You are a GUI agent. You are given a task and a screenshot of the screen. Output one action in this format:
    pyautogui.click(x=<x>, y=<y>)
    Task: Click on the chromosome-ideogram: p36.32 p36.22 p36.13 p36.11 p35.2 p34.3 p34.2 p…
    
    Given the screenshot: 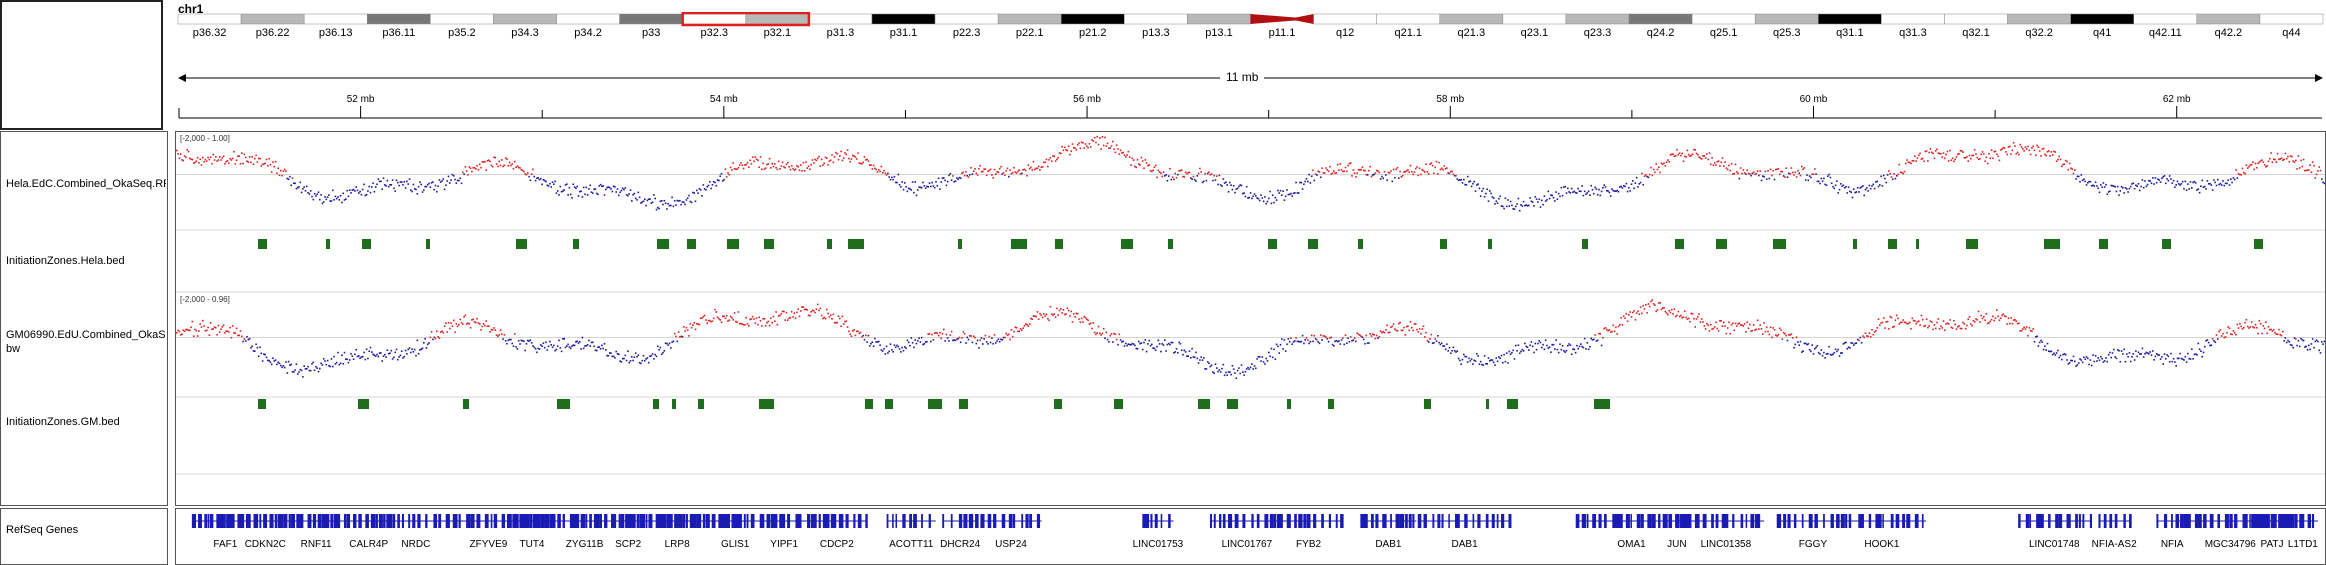 What is the action you would take?
    pyautogui.click(x=1250, y=32)
    